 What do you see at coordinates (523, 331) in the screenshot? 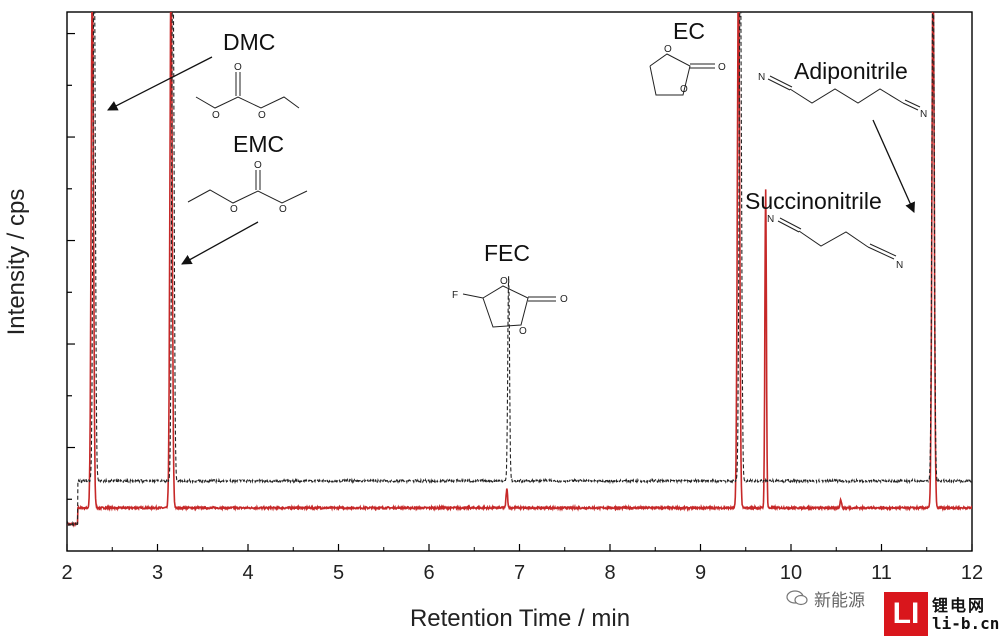
I see `fec-atom-o-ring: O` at bounding box center [523, 331].